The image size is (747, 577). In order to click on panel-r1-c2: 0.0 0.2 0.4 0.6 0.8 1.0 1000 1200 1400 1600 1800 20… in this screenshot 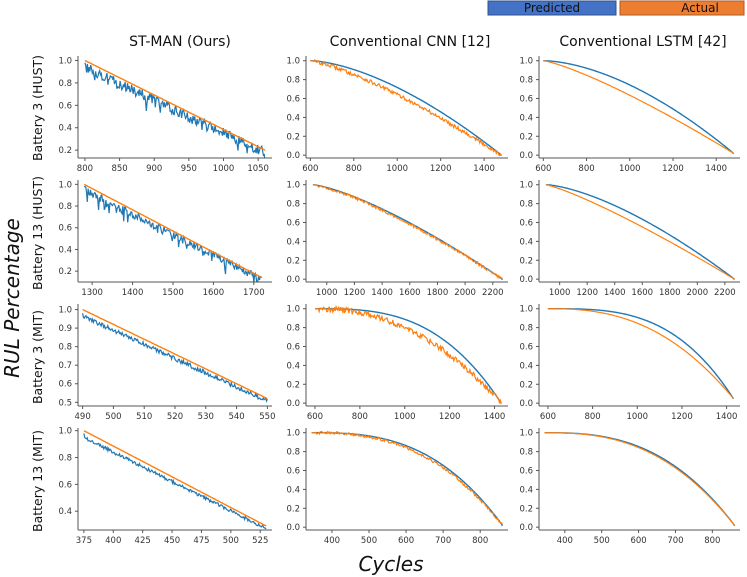, I will do `click(629, 239)`.